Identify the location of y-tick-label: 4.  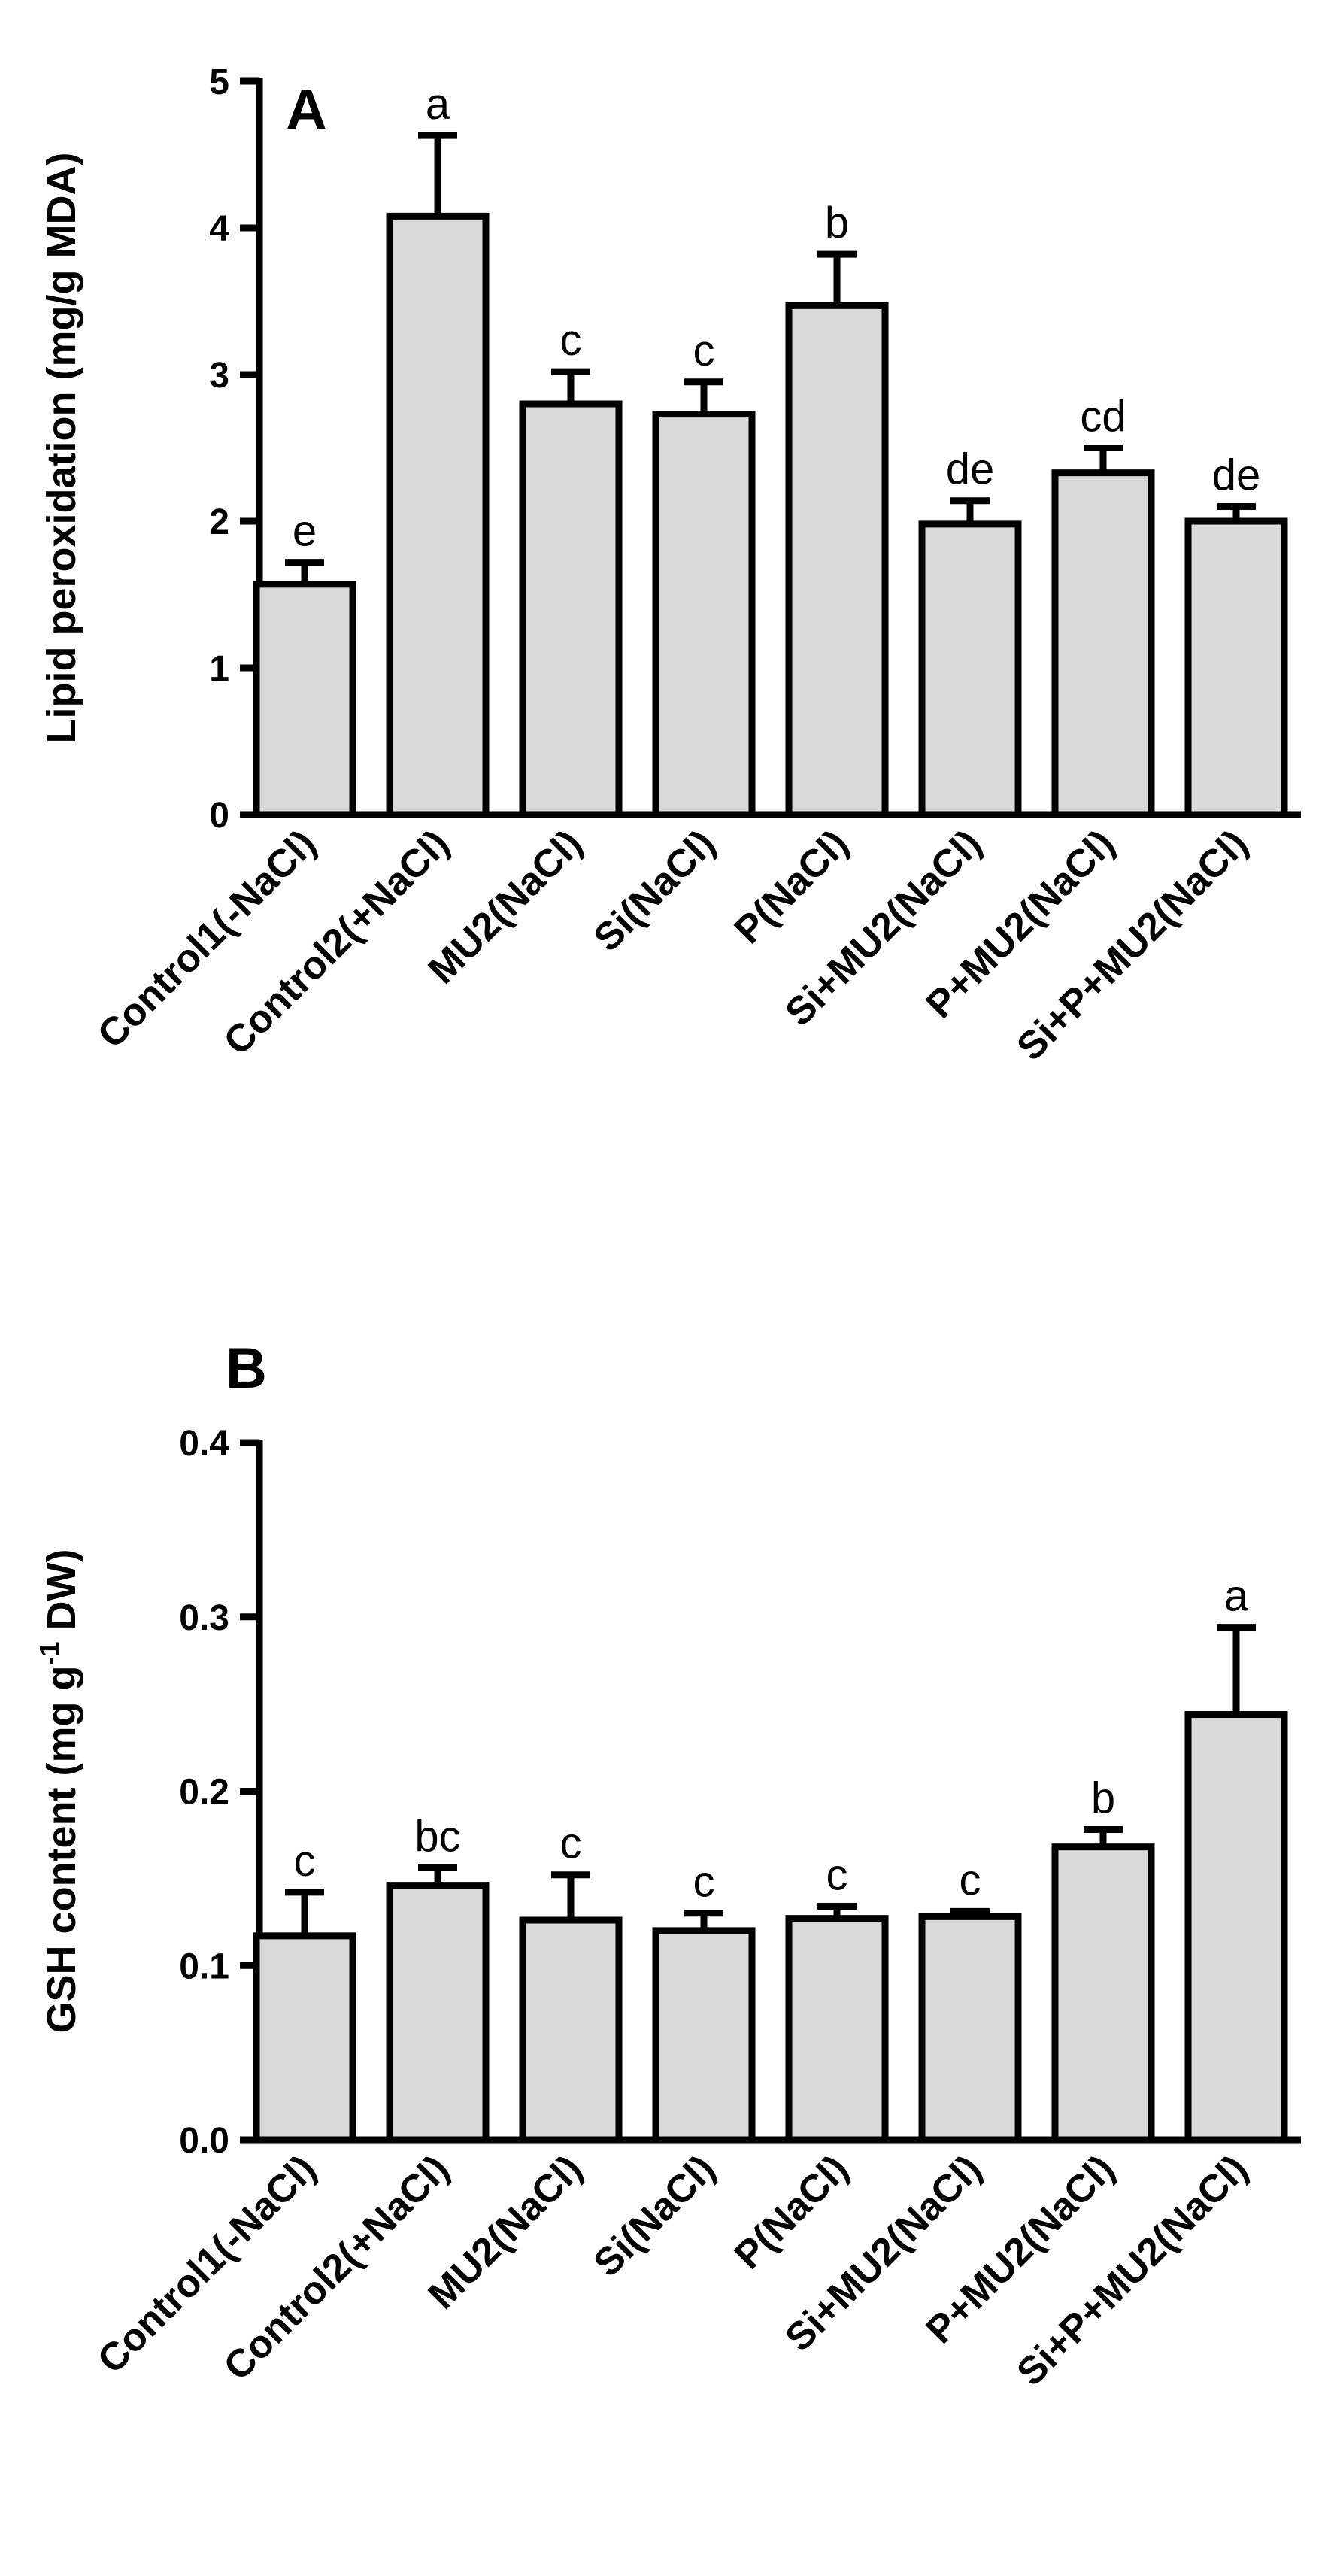
(219, 229).